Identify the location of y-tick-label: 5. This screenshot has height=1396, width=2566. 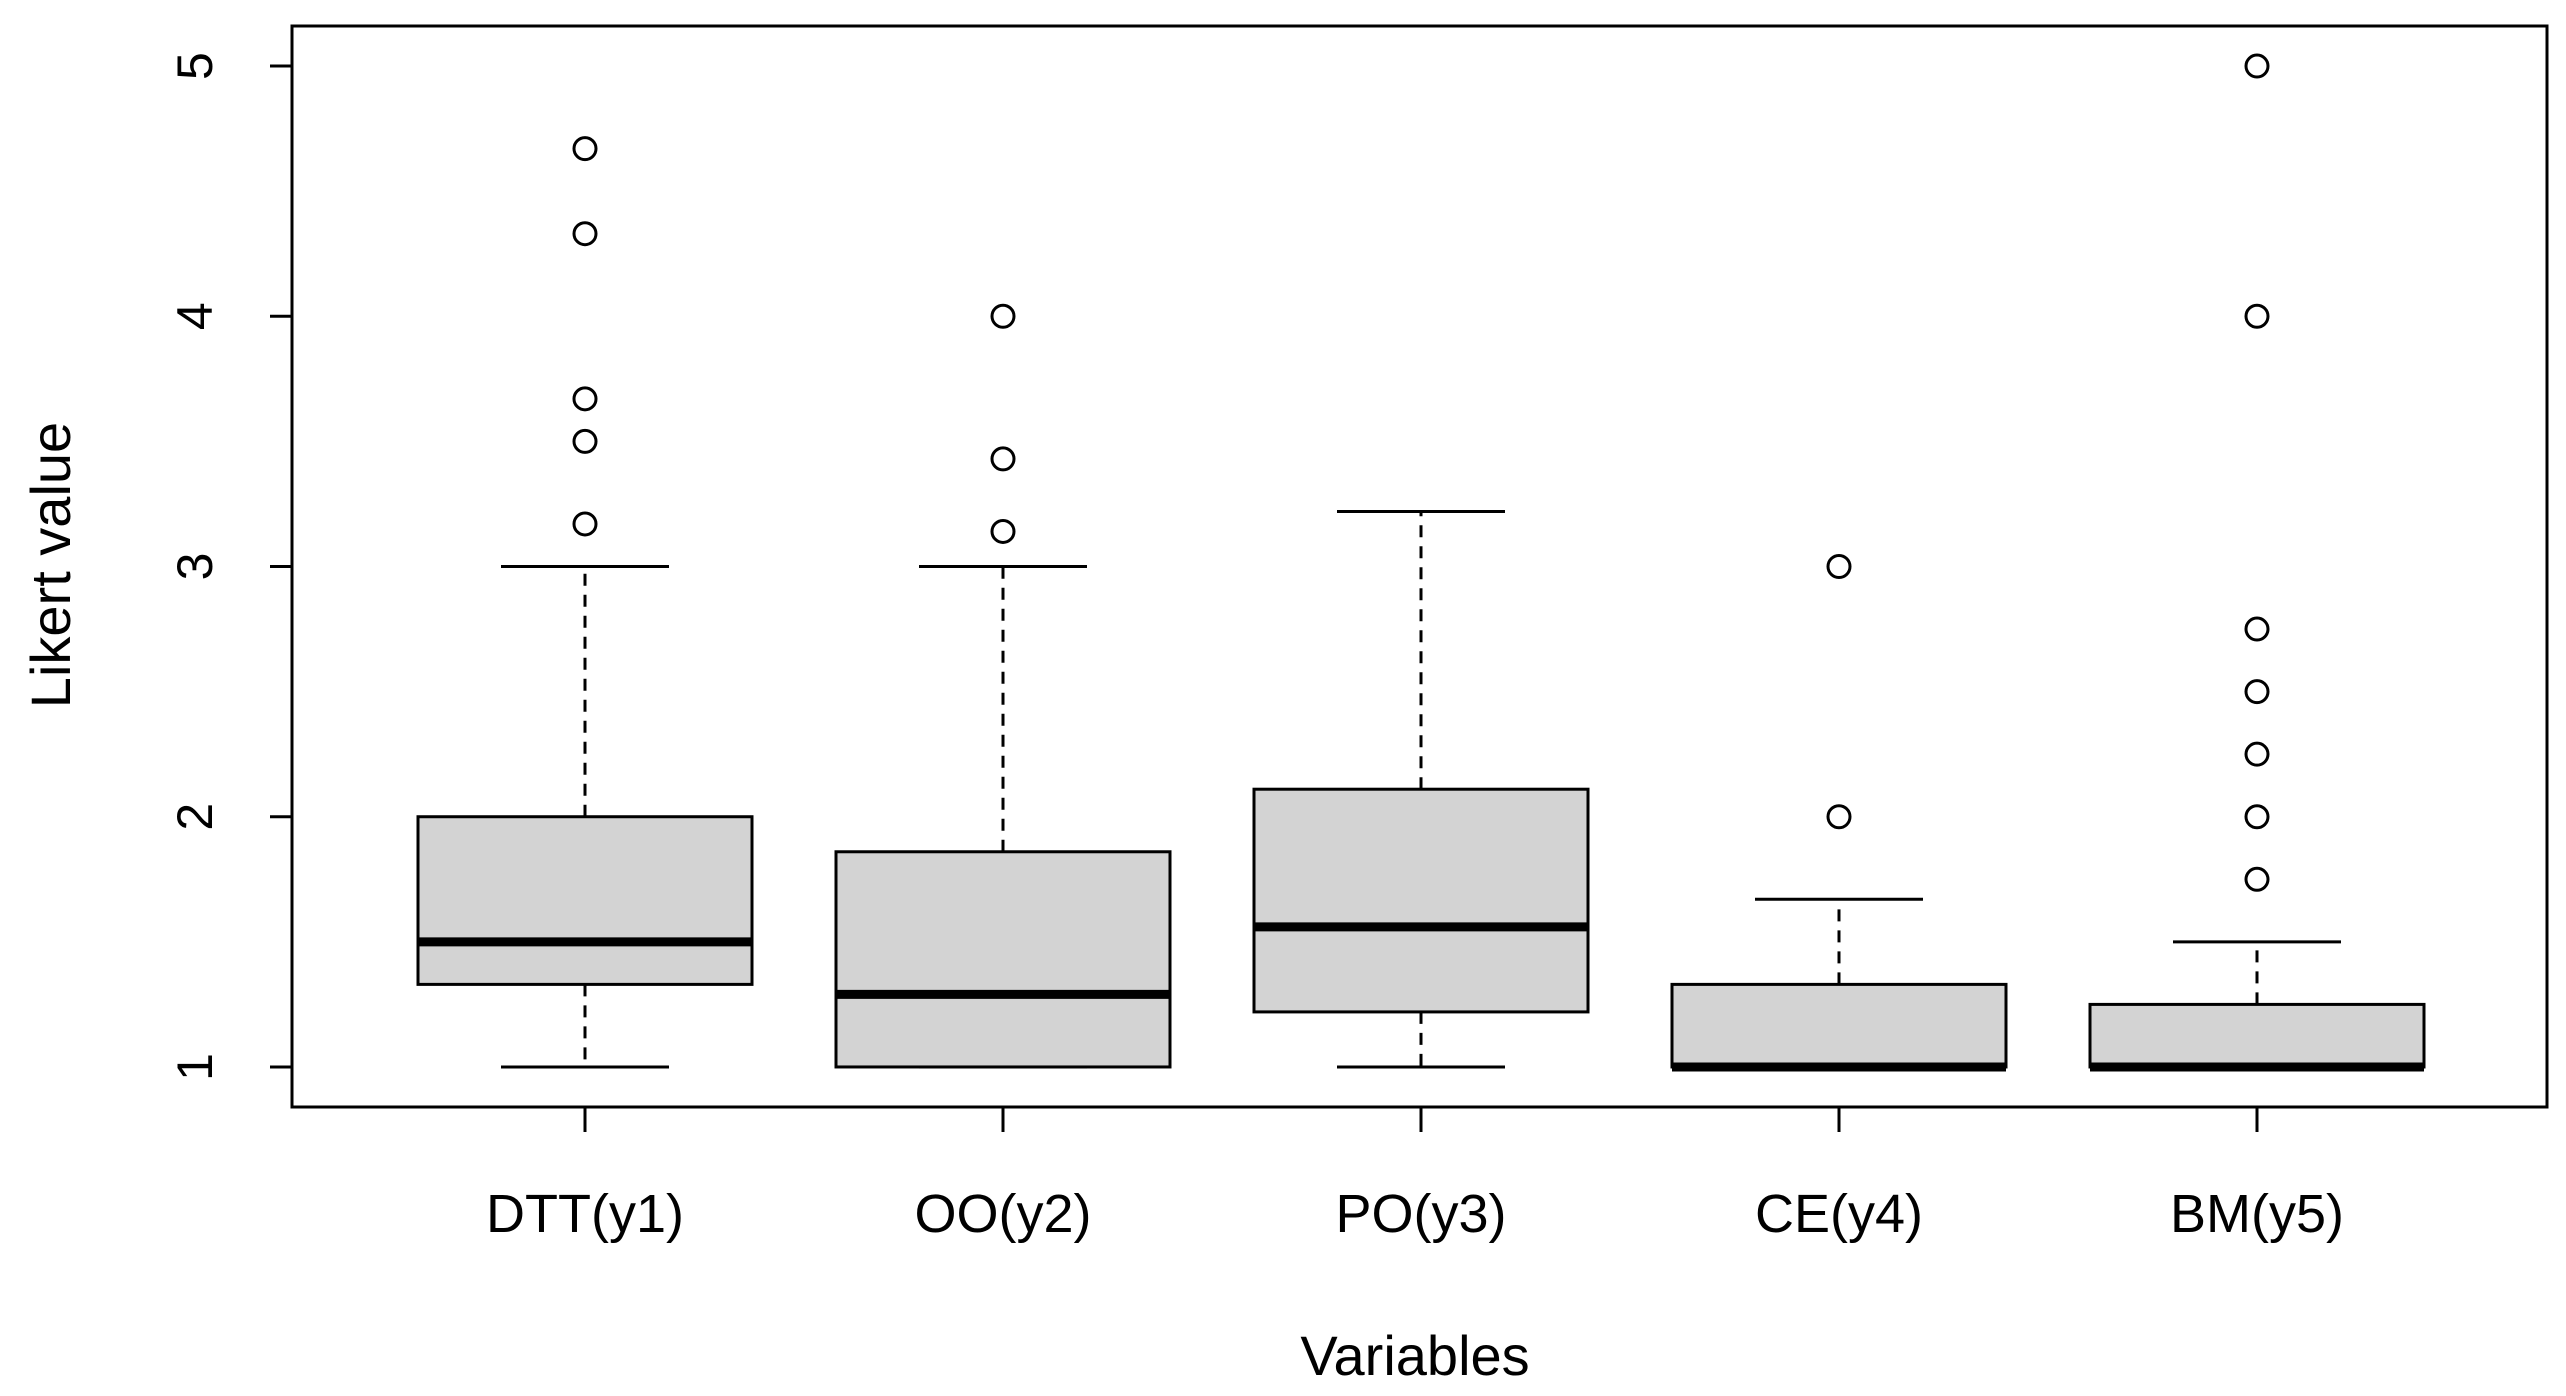
(195, 66).